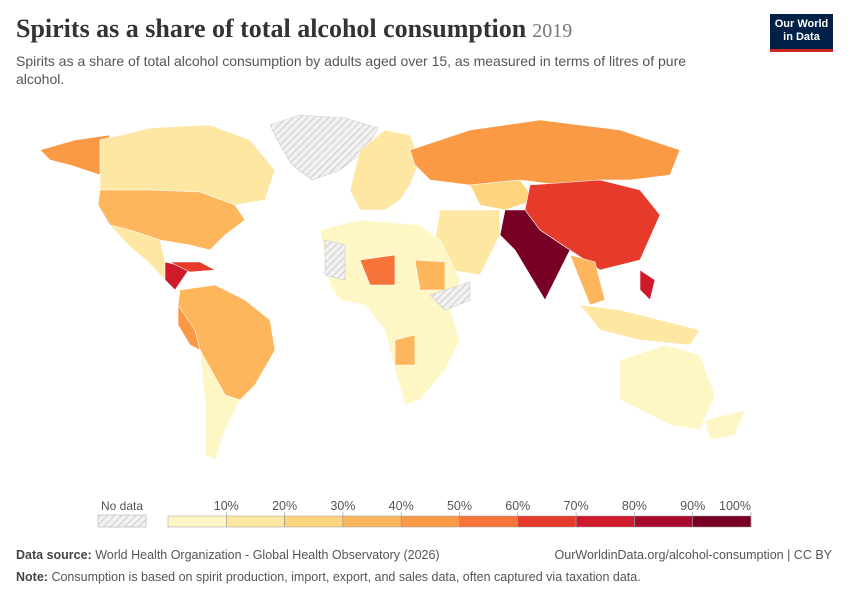 The image size is (850, 600). I want to click on source-label: Data source:, so click(54, 555).